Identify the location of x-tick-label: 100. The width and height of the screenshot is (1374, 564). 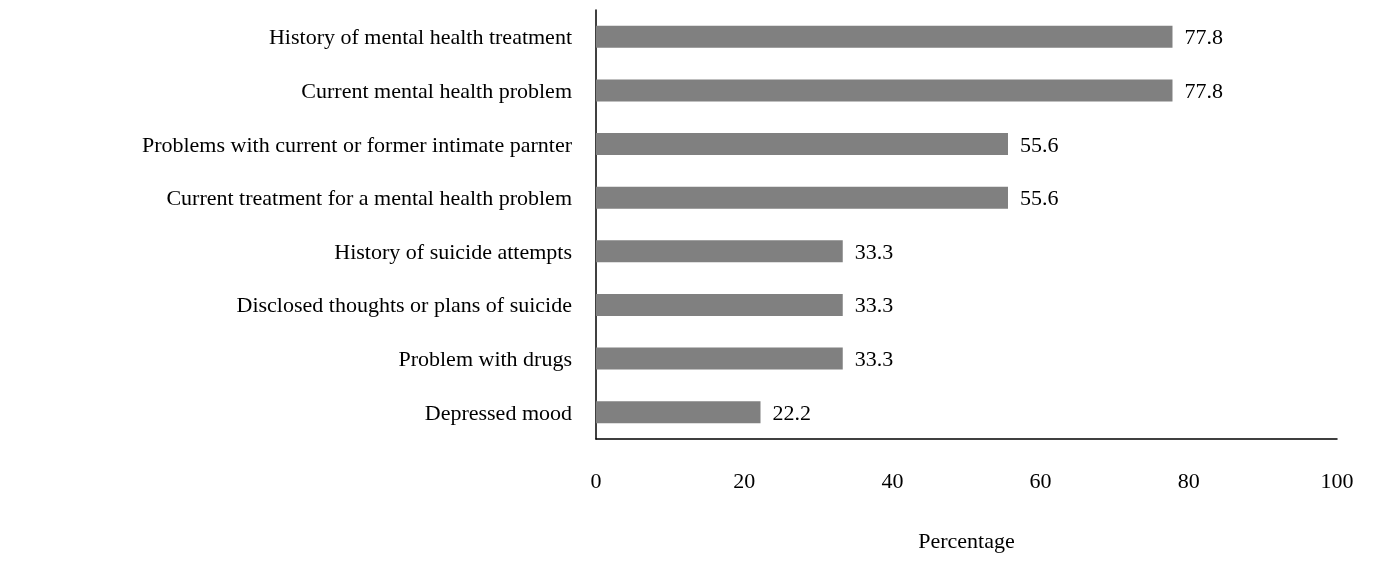
(1337, 480).